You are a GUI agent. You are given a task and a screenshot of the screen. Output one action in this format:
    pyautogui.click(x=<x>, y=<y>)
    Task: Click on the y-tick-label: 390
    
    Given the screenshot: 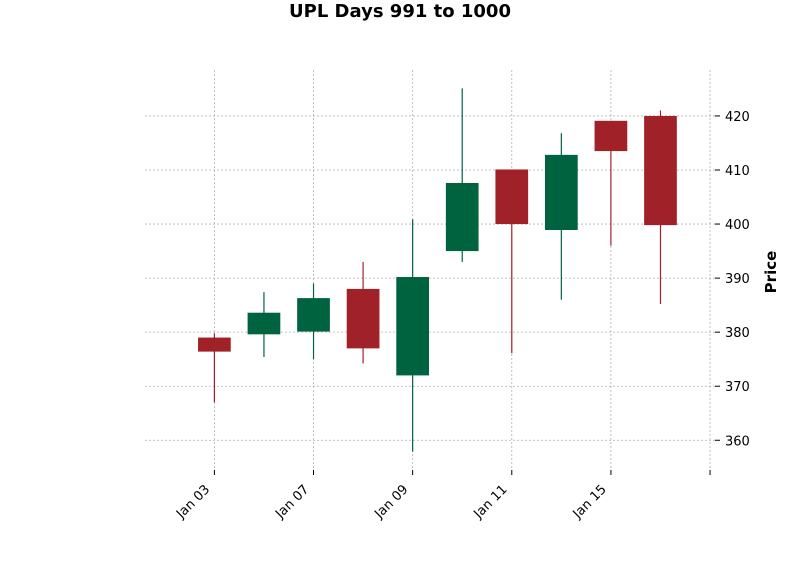 What is the action you would take?
    pyautogui.click(x=737, y=279)
    